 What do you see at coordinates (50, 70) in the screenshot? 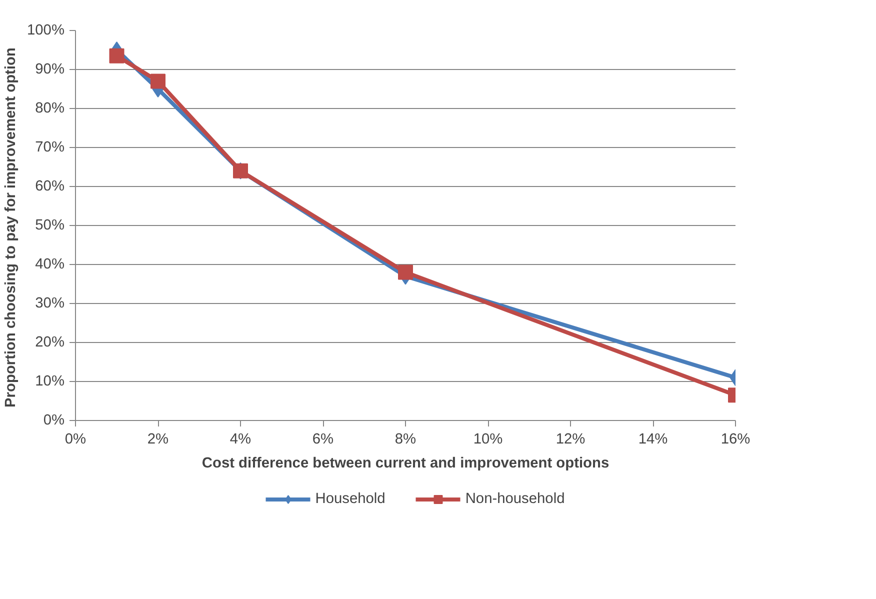
I see `y-tick-label: 90%` at bounding box center [50, 70].